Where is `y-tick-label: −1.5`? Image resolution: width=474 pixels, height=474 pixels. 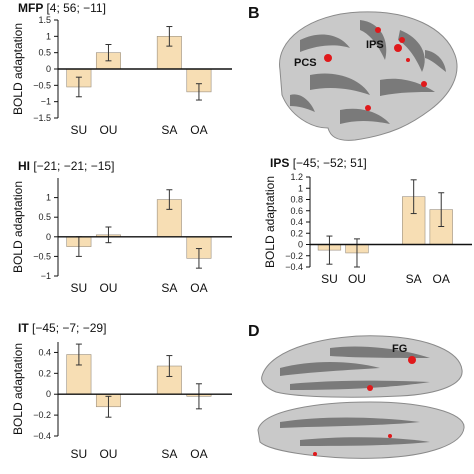
y-tick-label: −1.5 is located at coordinates (42, 118).